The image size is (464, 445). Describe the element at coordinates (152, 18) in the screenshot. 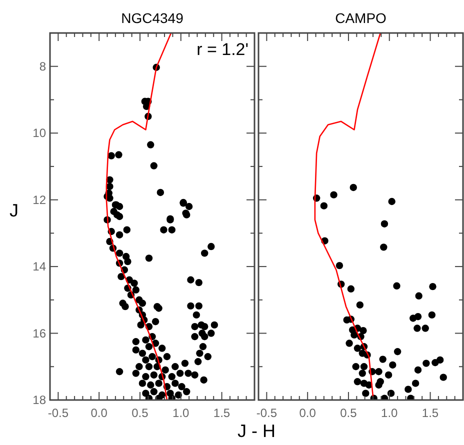

I see `chart-title: NGC4349` at that location.